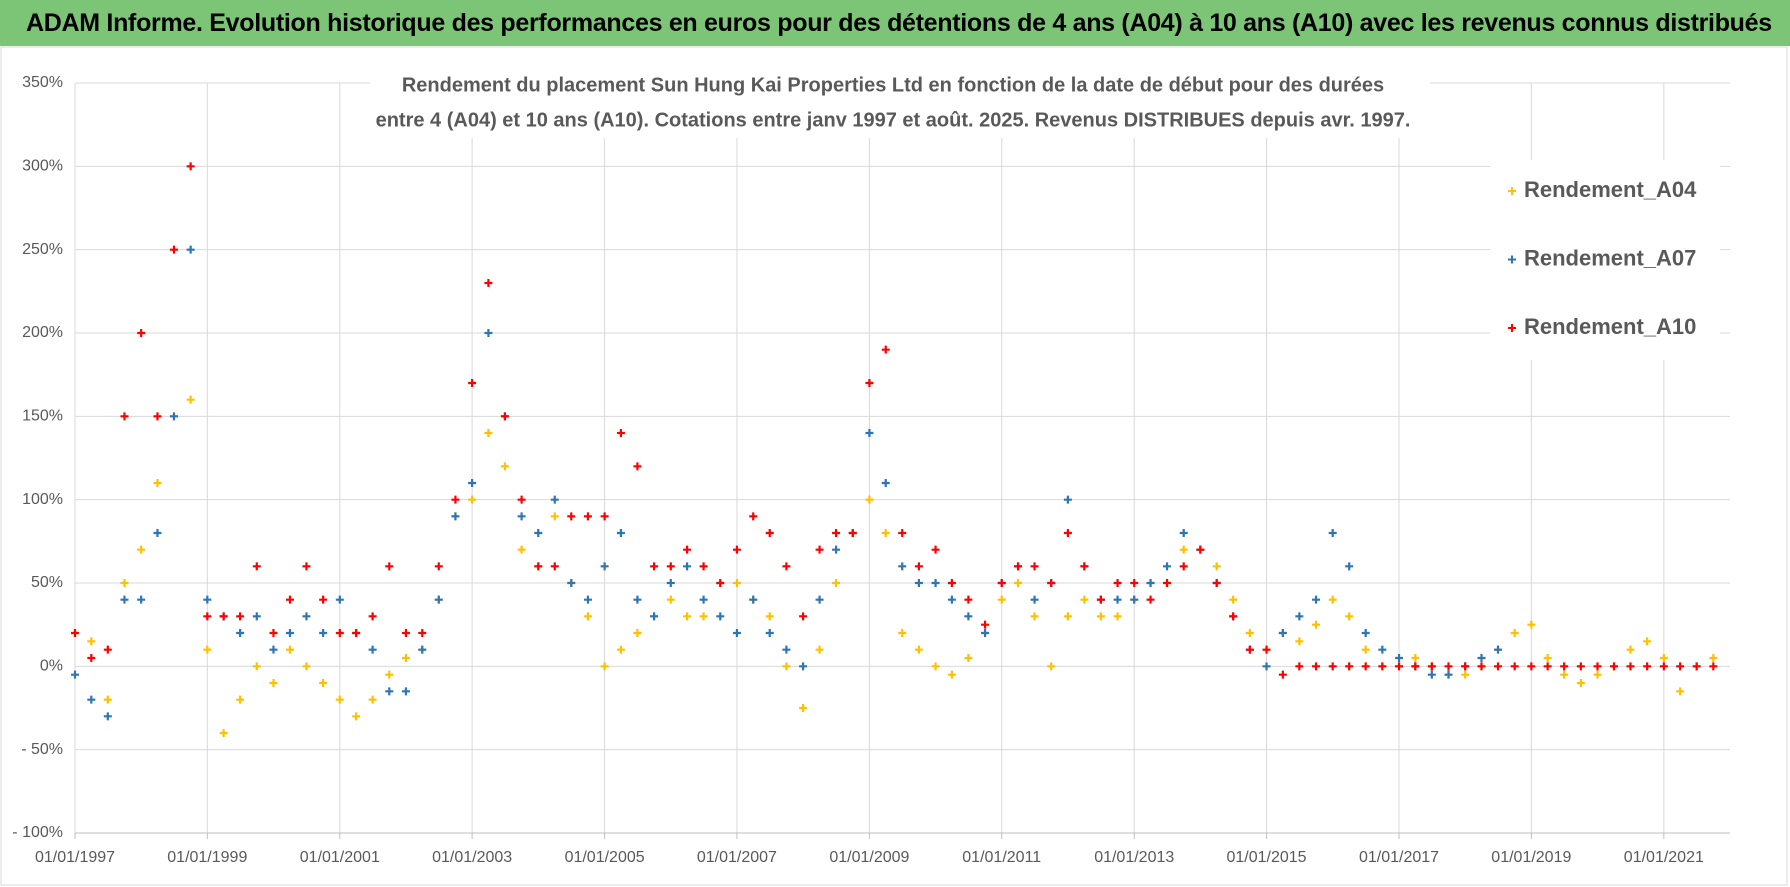 The width and height of the screenshot is (1790, 887). What do you see at coordinates (1610, 189) in the screenshot?
I see `legend-label: Rendement_A04` at bounding box center [1610, 189].